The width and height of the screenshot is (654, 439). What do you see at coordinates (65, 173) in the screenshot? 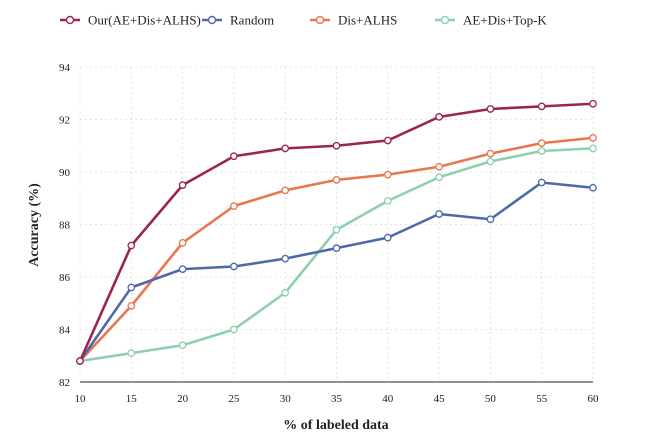
I see `y-tick-label: 90` at bounding box center [65, 173].